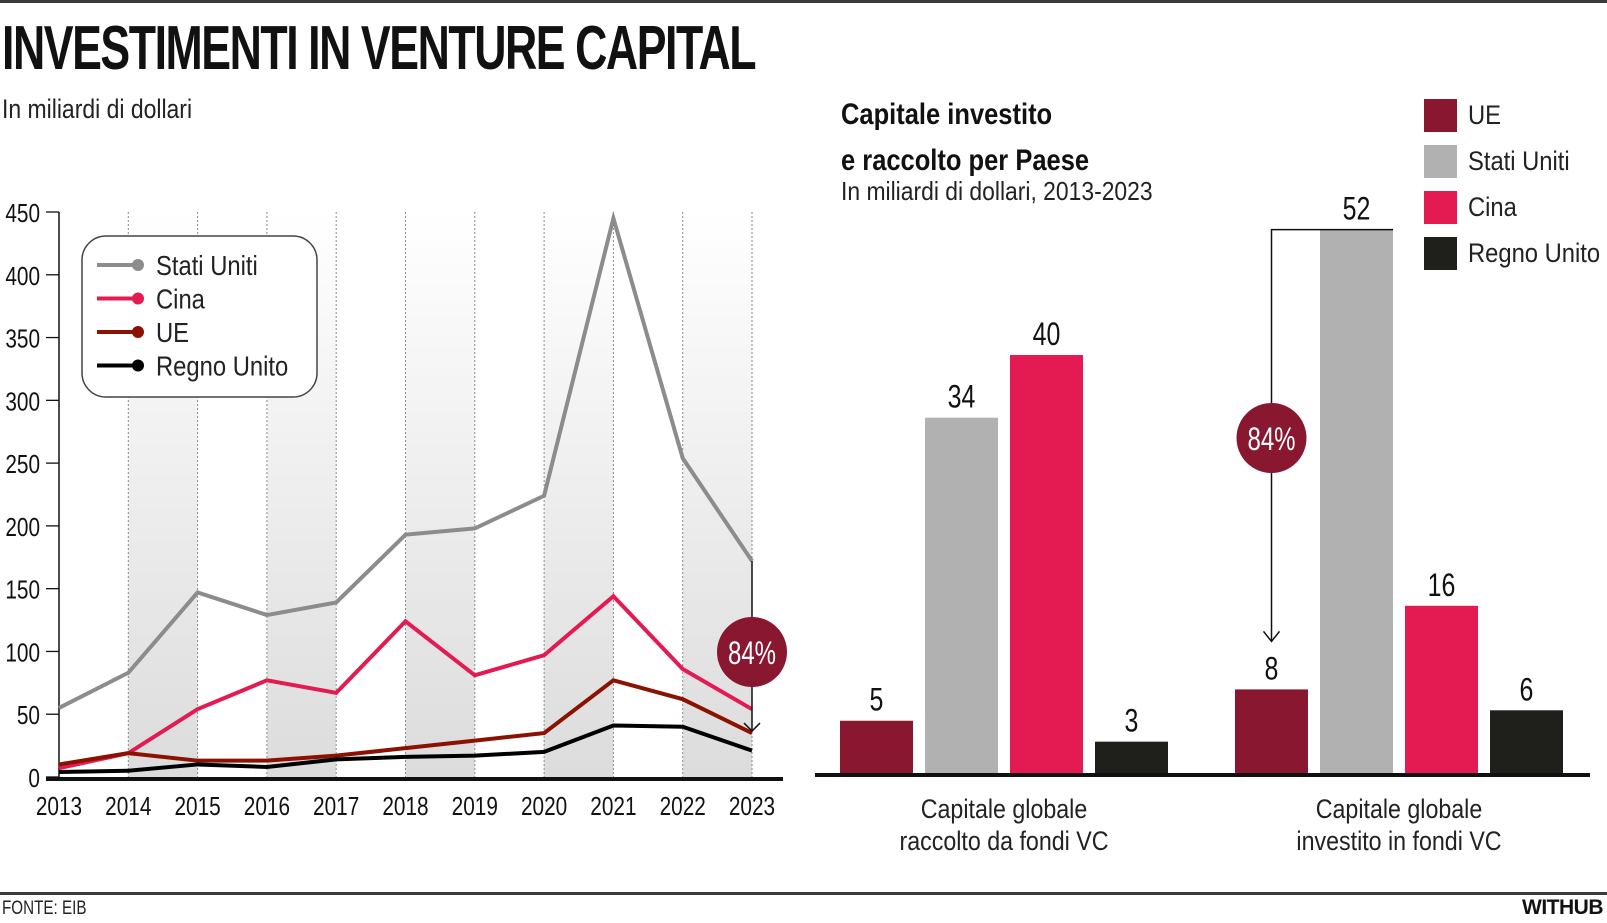 This screenshot has width=1607, height=923. What do you see at coordinates (578, 494) in the screenshot?
I see `year-band-2020` at bounding box center [578, 494].